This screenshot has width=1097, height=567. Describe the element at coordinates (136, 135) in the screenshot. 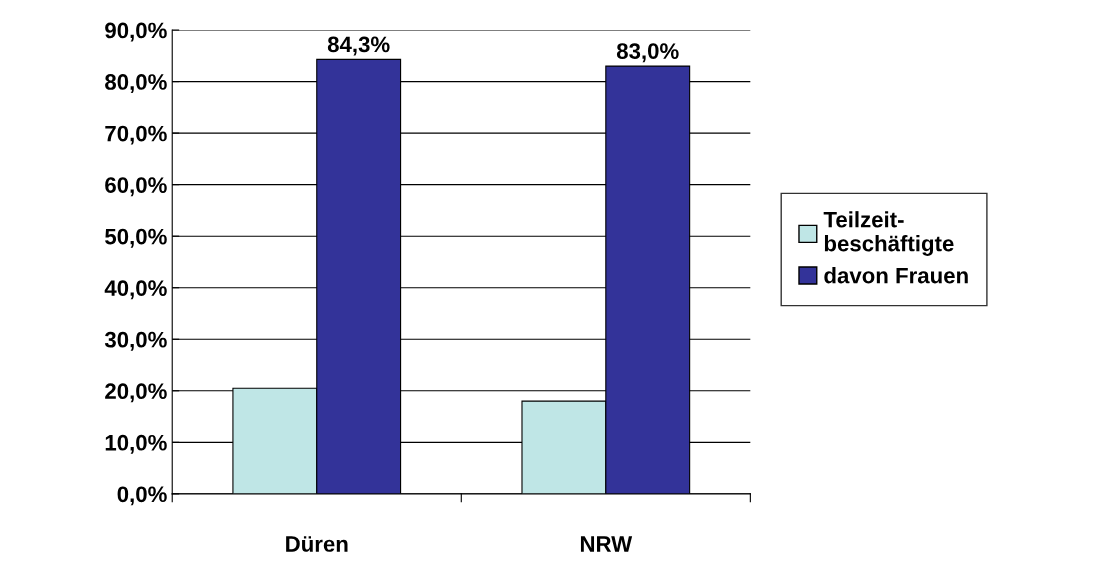

I see `y-tick-label: 70,0%` at that location.